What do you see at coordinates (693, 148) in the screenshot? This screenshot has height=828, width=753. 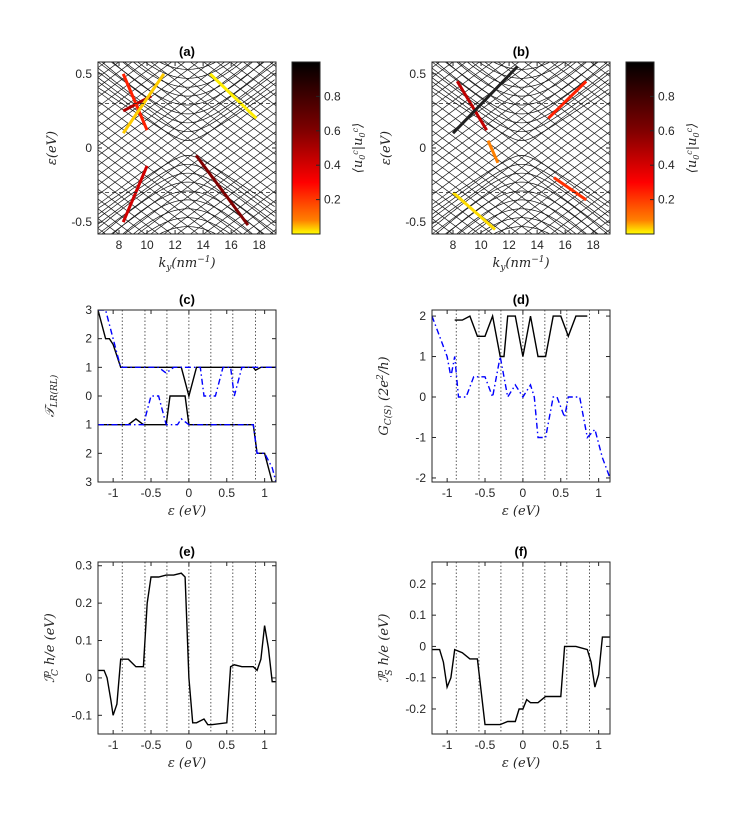 I see `colorbar-label-b: ⟨u0c|u0c⟩` at bounding box center [693, 148].